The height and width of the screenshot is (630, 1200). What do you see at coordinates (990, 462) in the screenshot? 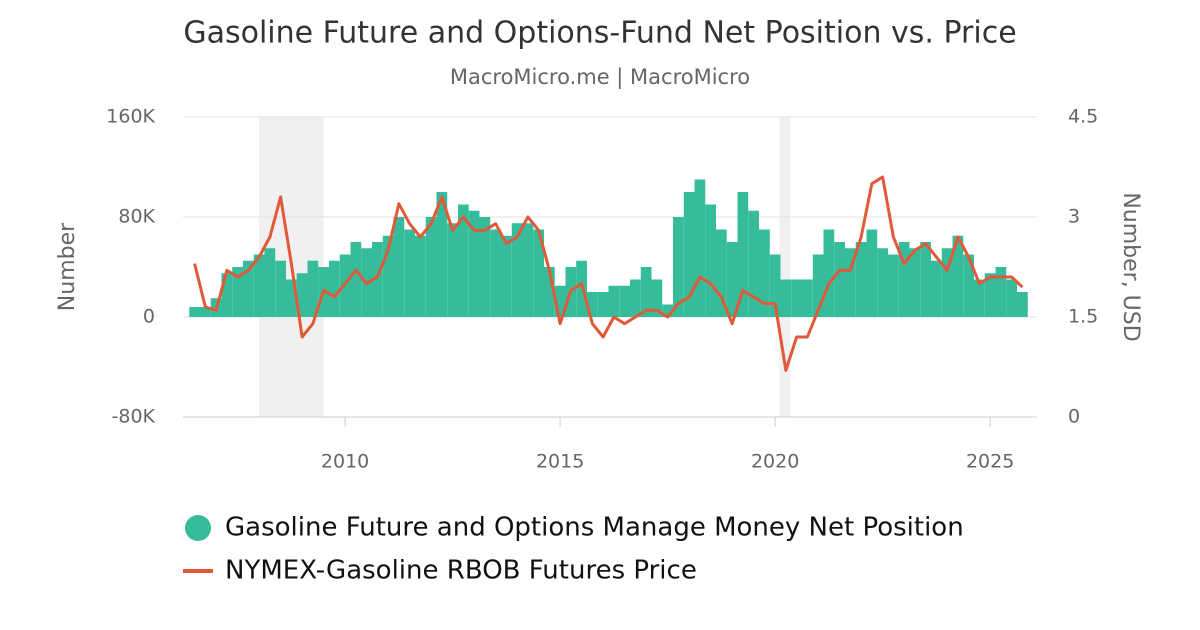
I see `x-tick-label: 2025` at bounding box center [990, 462].